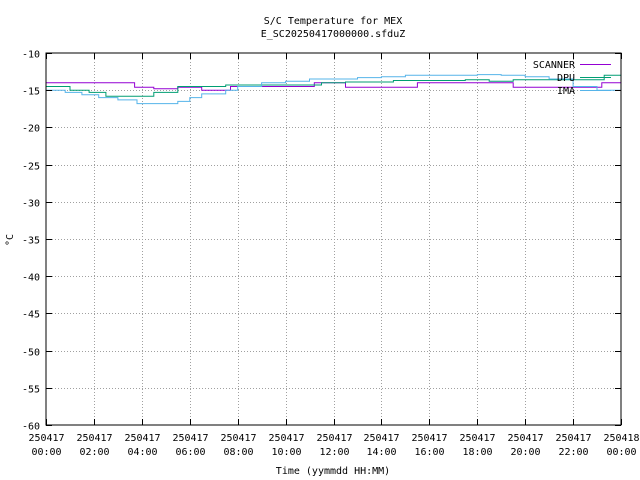 Image resolution: width=640 pixels, height=480 pixels. Describe the element at coordinates (334, 452) in the screenshot. I see `x-tick-time-label: 12:00` at that location.